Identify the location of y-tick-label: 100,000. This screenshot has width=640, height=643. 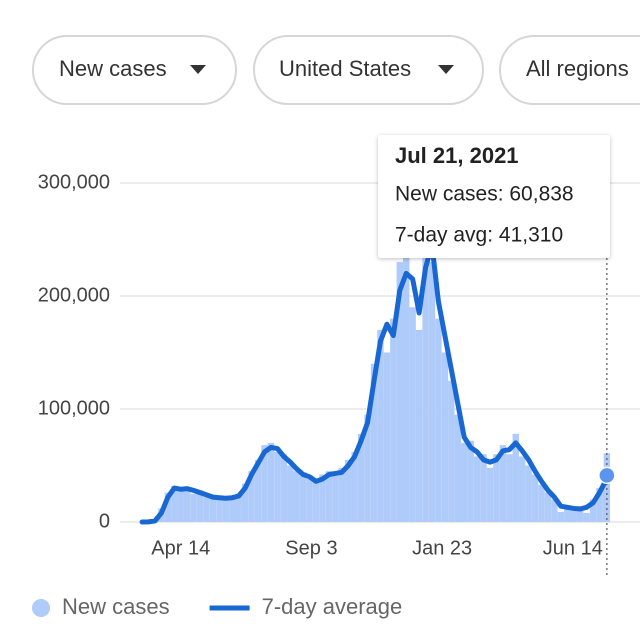
(74, 408).